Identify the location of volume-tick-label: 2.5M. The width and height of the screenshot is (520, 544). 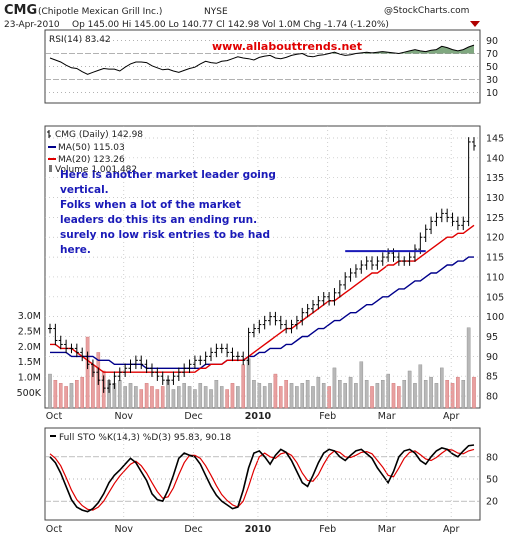
(29, 331).